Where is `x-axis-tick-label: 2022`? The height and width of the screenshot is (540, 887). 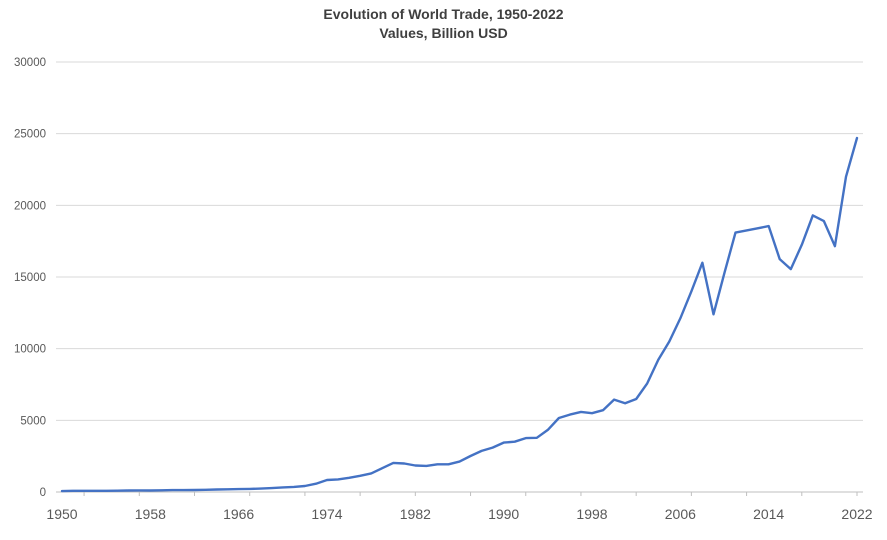 x-axis-tick-label: 2022 is located at coordinates (856, 514).